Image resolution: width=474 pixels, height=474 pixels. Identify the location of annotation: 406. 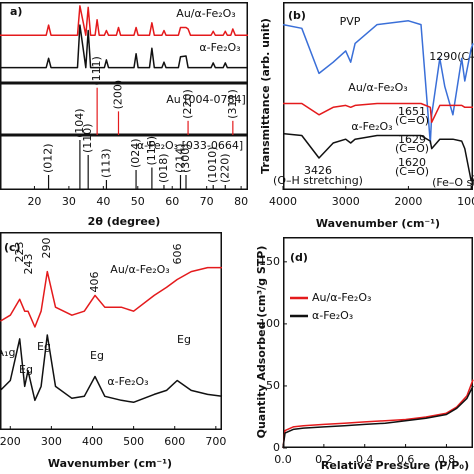
(94, 282).